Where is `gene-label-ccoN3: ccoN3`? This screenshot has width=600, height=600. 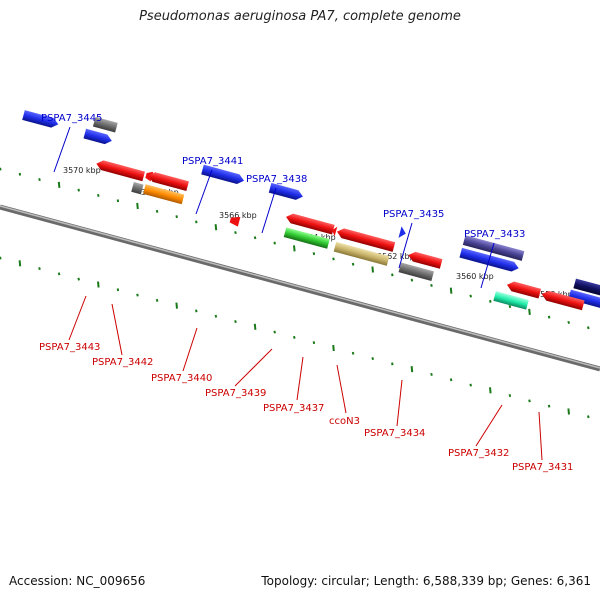
gene-label-ccoN3: ccoN3 is located at coordinates (344, 421).